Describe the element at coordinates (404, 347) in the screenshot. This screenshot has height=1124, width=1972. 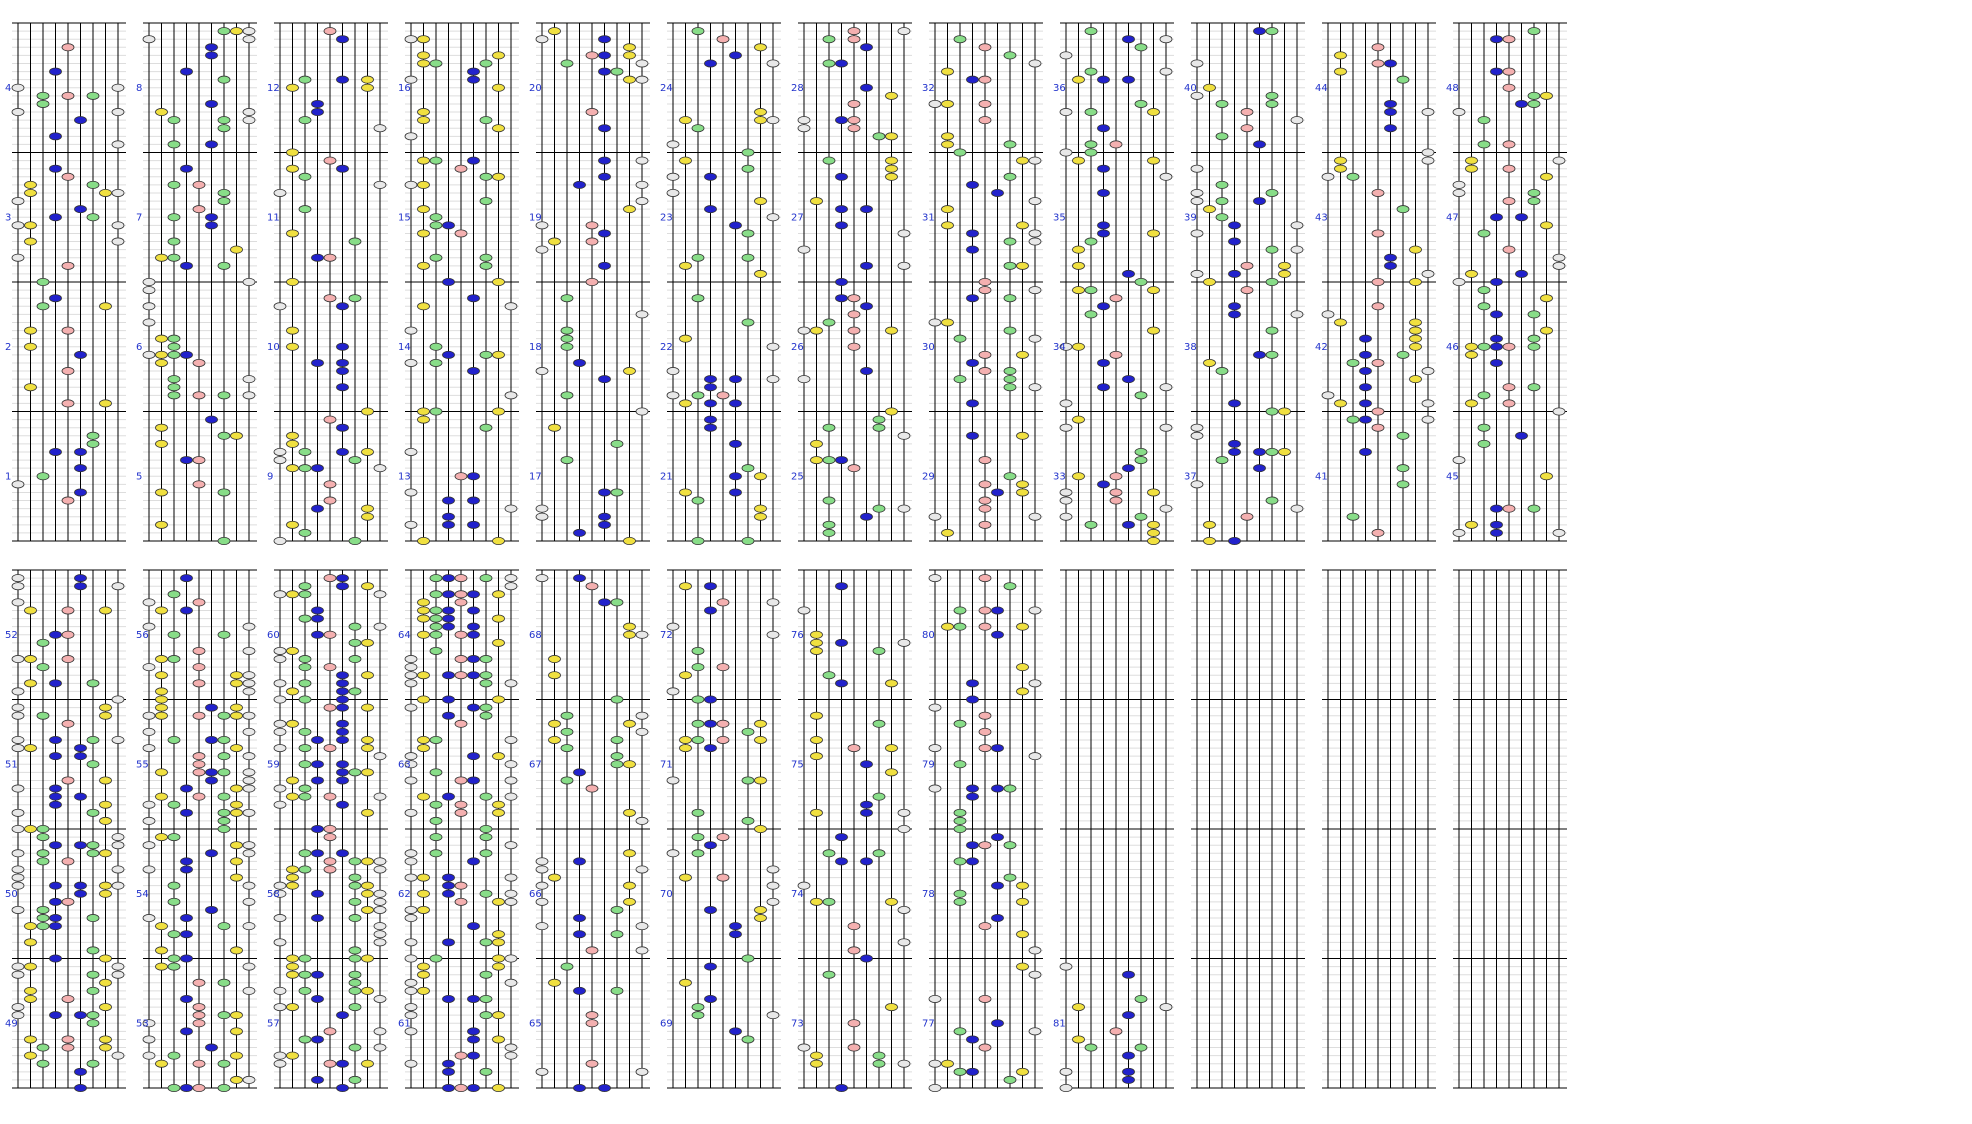
I see `measure-number: 14` at that location.